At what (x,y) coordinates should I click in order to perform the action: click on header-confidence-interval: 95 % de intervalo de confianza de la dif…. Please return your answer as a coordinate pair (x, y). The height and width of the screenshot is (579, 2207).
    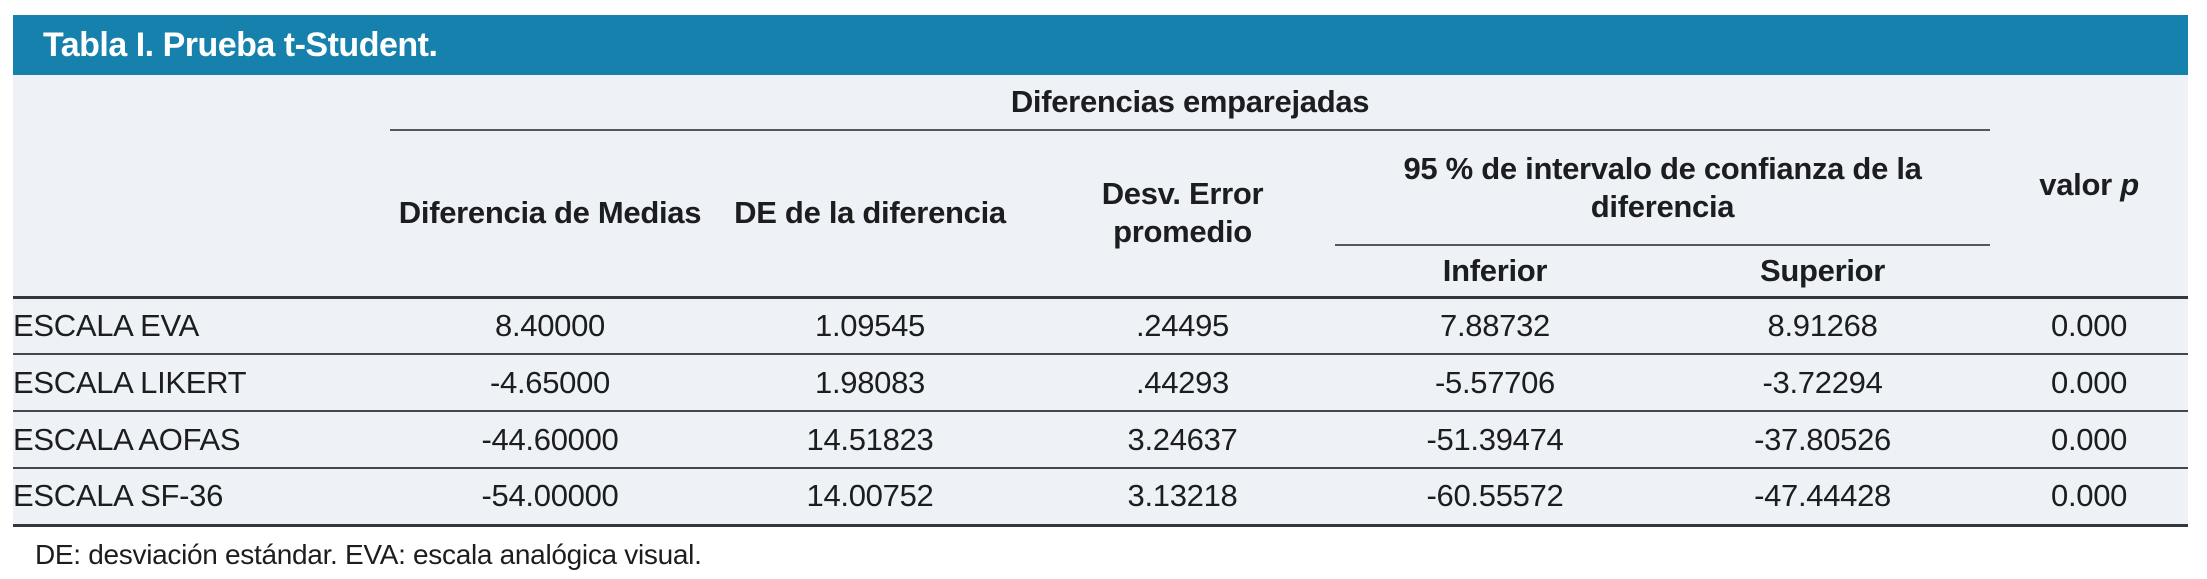
    Looking at the image, I should click on (1663, 188).